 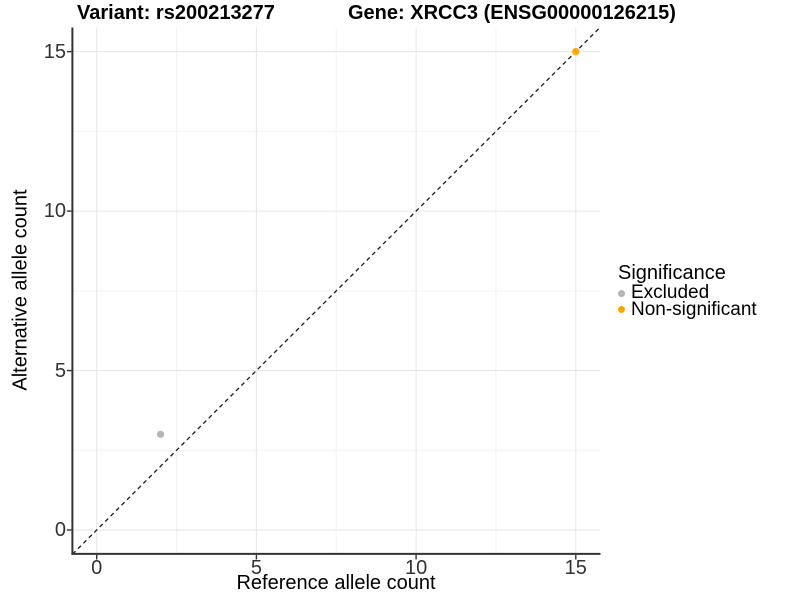 What do you see at coordinates (575, 568) in the screenshot?
I see `x-tick-label: 15` at bounding box center [575, 568].